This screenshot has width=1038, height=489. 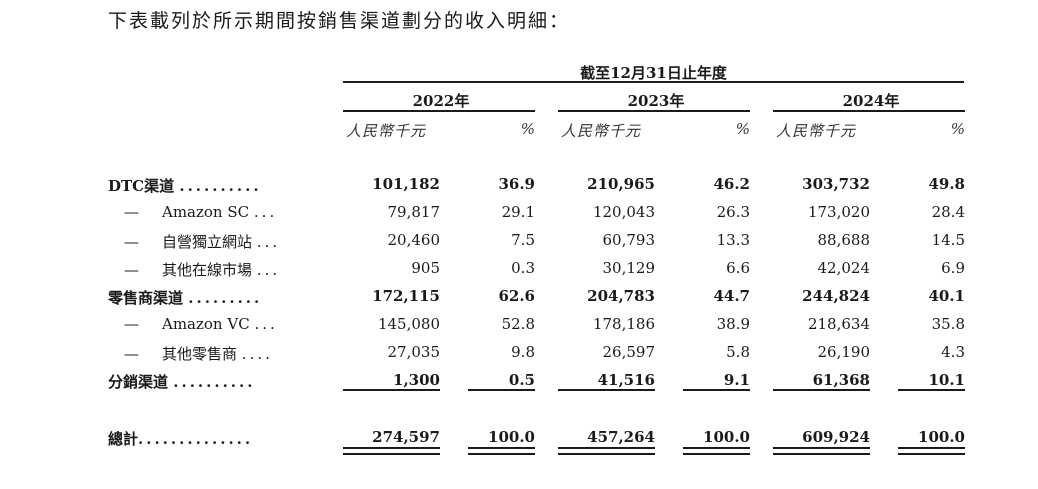 What do you see at coordinates (406, 437) in the screenshot?
I see `total-value: 274,597` at bounding box center [406, 437].